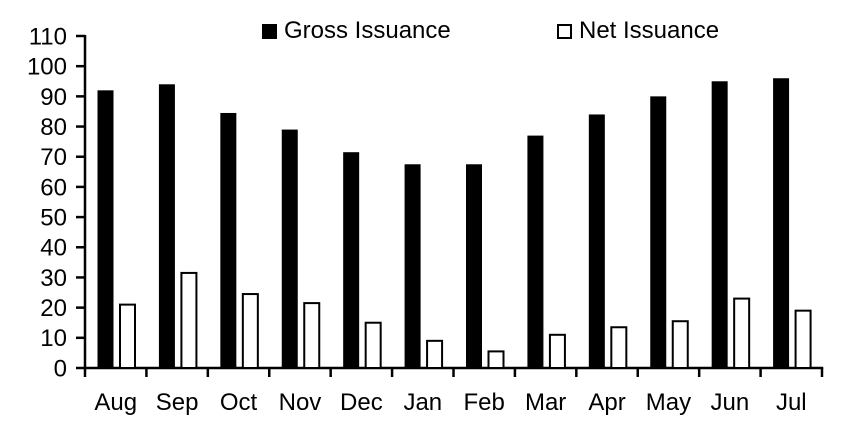  What do you see at coordinates (606, 402) in the screenshot?
I see `x-category-label-apr: Apr` at bounding box center [606, 402].